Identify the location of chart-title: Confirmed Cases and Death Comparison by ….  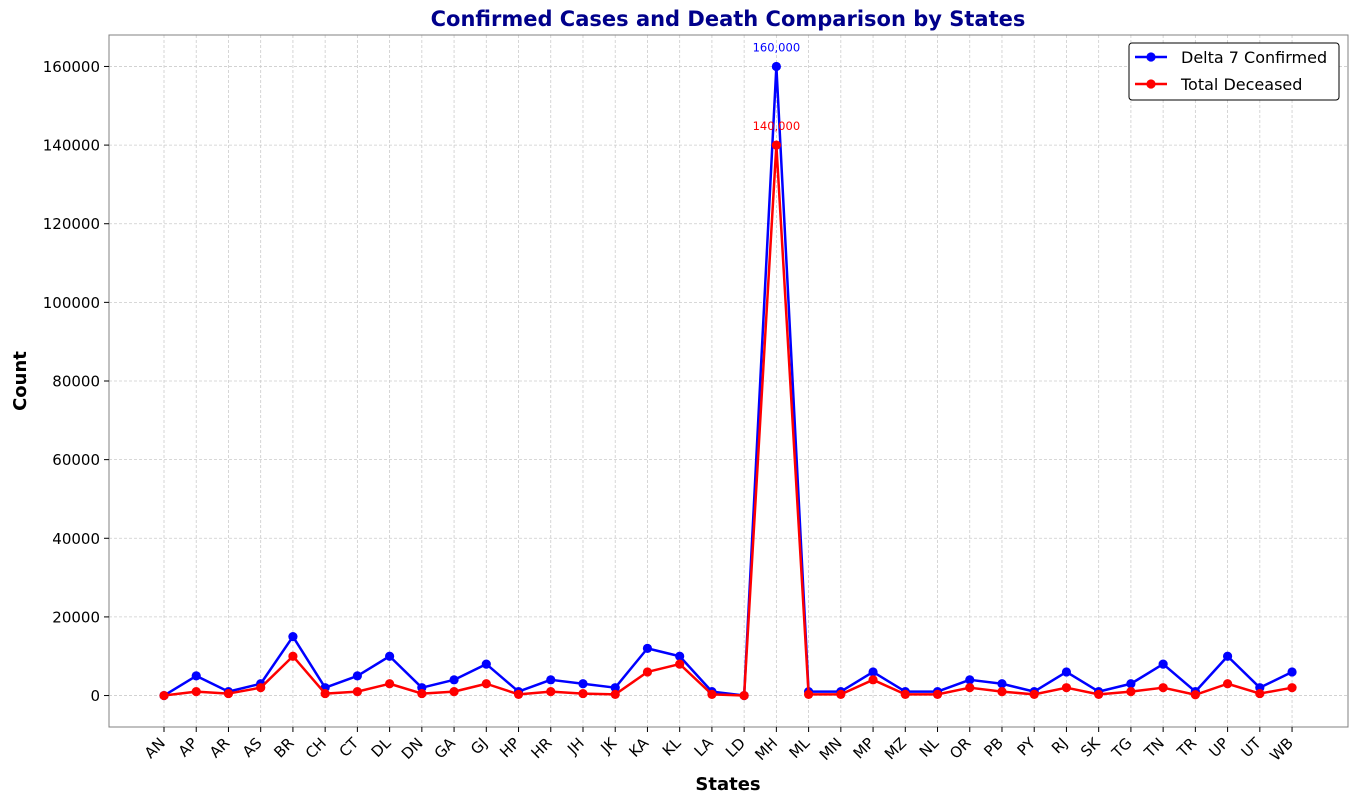
(728, 19).